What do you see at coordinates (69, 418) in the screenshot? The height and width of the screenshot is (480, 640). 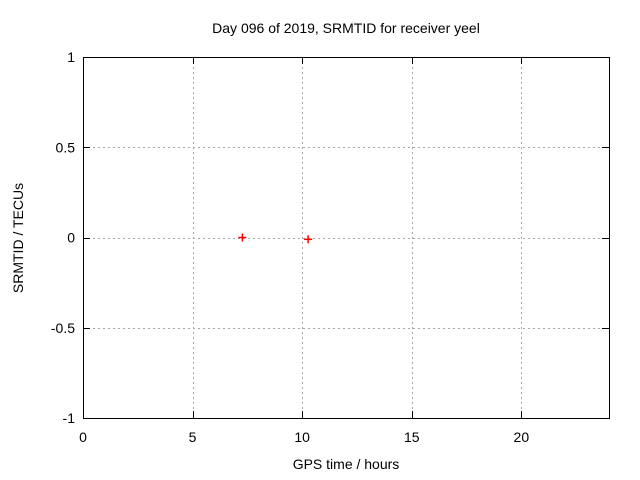 I see `y-tick-label: -1` at bounding box center [69, 418].